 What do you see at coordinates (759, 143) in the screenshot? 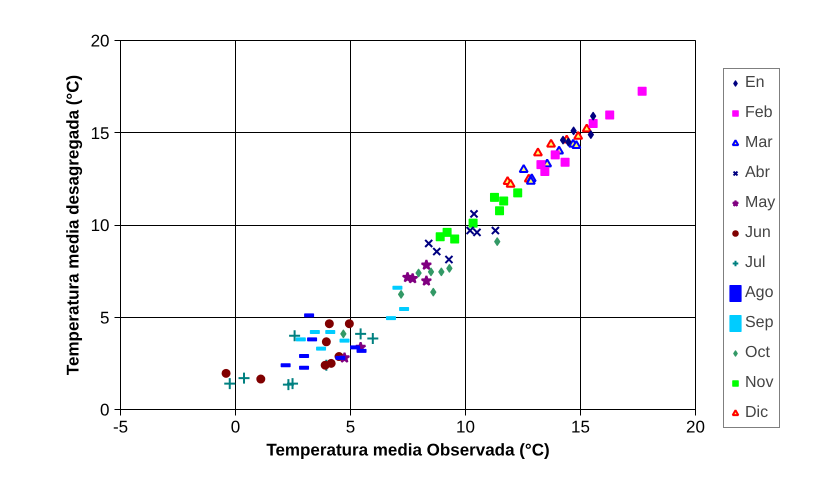
I see `legend-label: Mar` at bounding box center [759, 143].